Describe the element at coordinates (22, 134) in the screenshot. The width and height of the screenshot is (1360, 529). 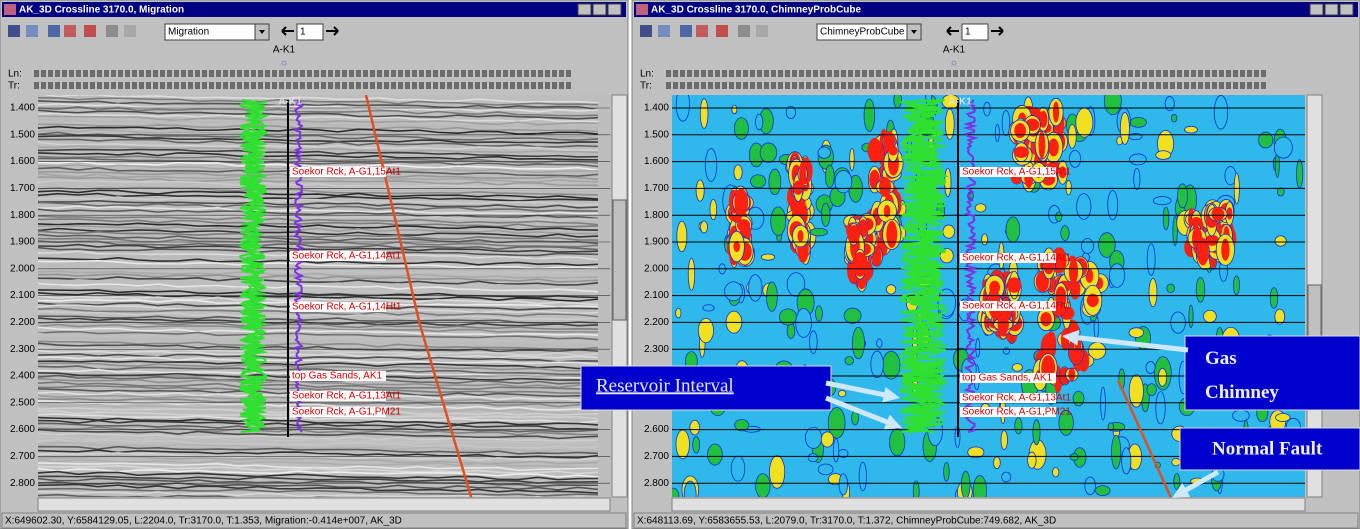
I see `time-tick-label: 1.500` at that location.